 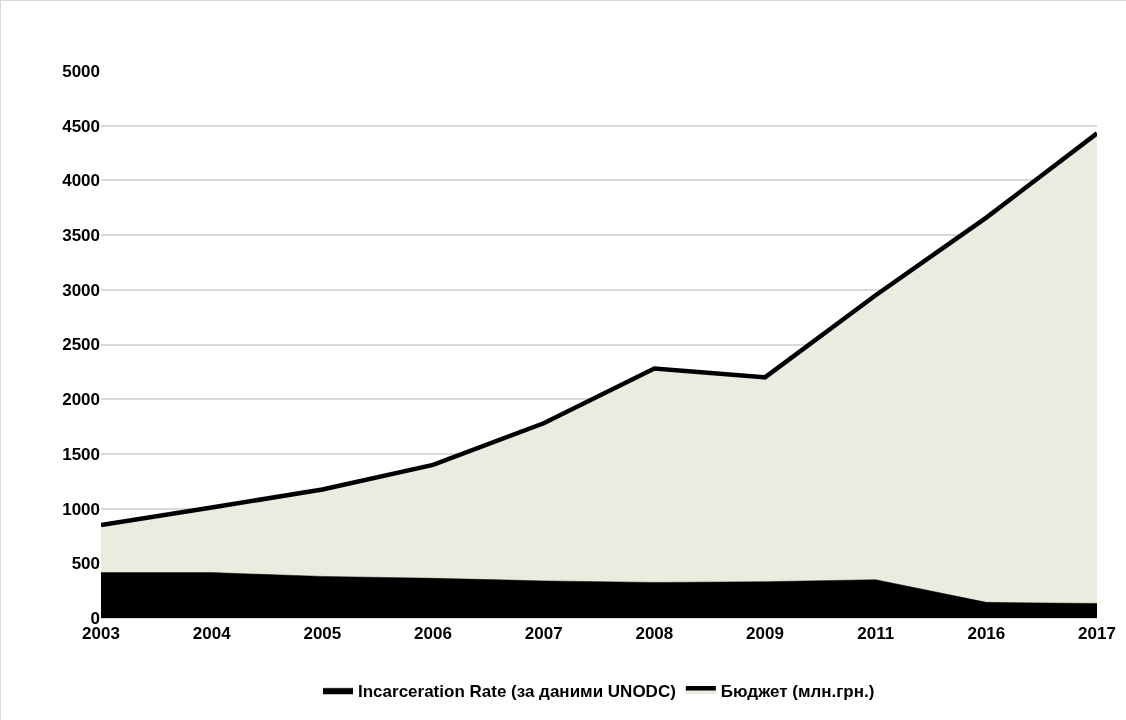 I want to click on x-tick-label: 2006, so click(x=433, y=634).